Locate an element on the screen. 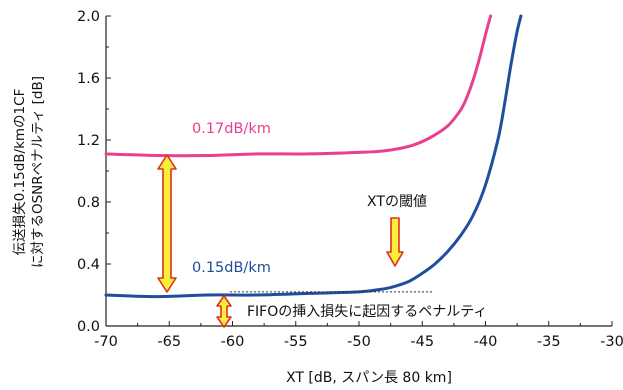 The width and height of the screenshot is (623, 390). series-label-015: 0.15dB/km is located at coordinates (231, 268).